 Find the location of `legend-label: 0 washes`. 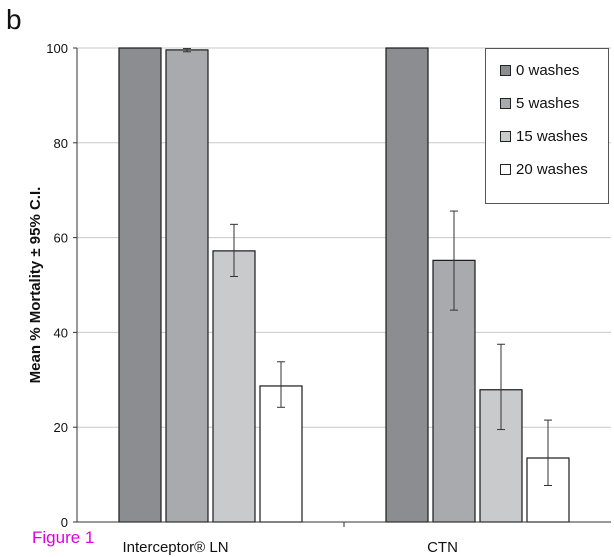

legend-label: 0 washes is located at coordinates (548, 70).